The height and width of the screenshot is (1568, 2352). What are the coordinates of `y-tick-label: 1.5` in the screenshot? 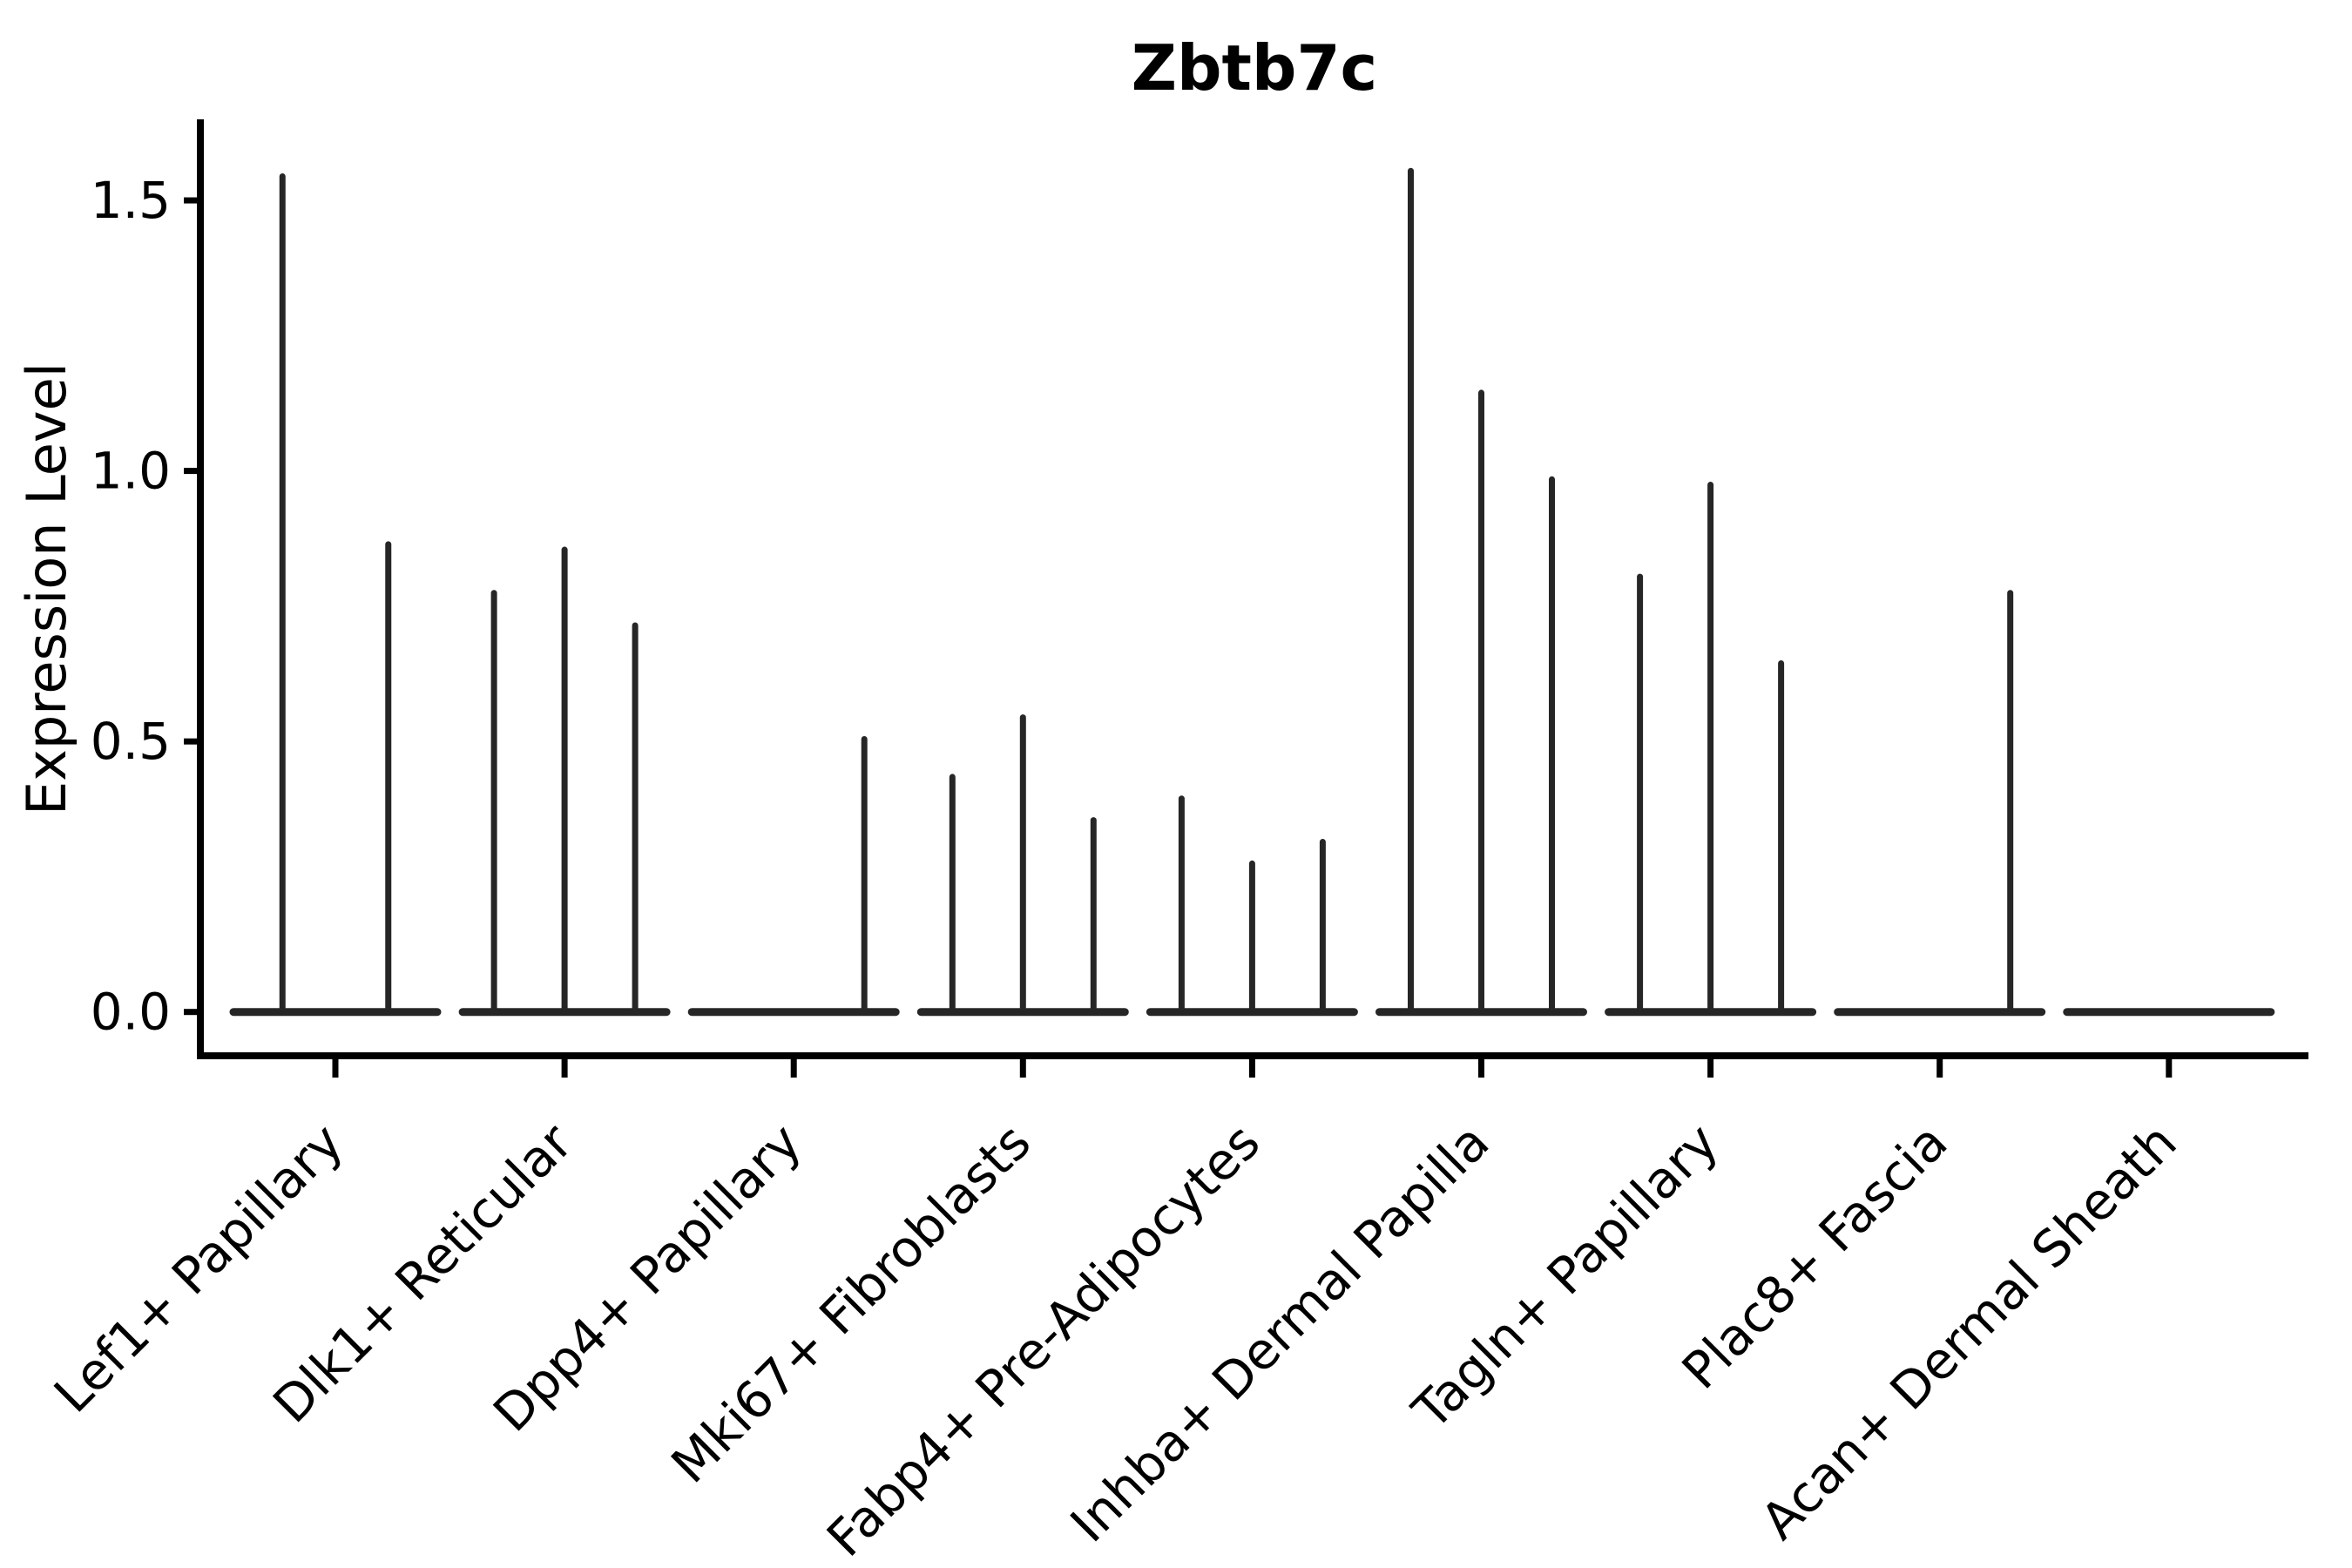 It's located at (131, 200).